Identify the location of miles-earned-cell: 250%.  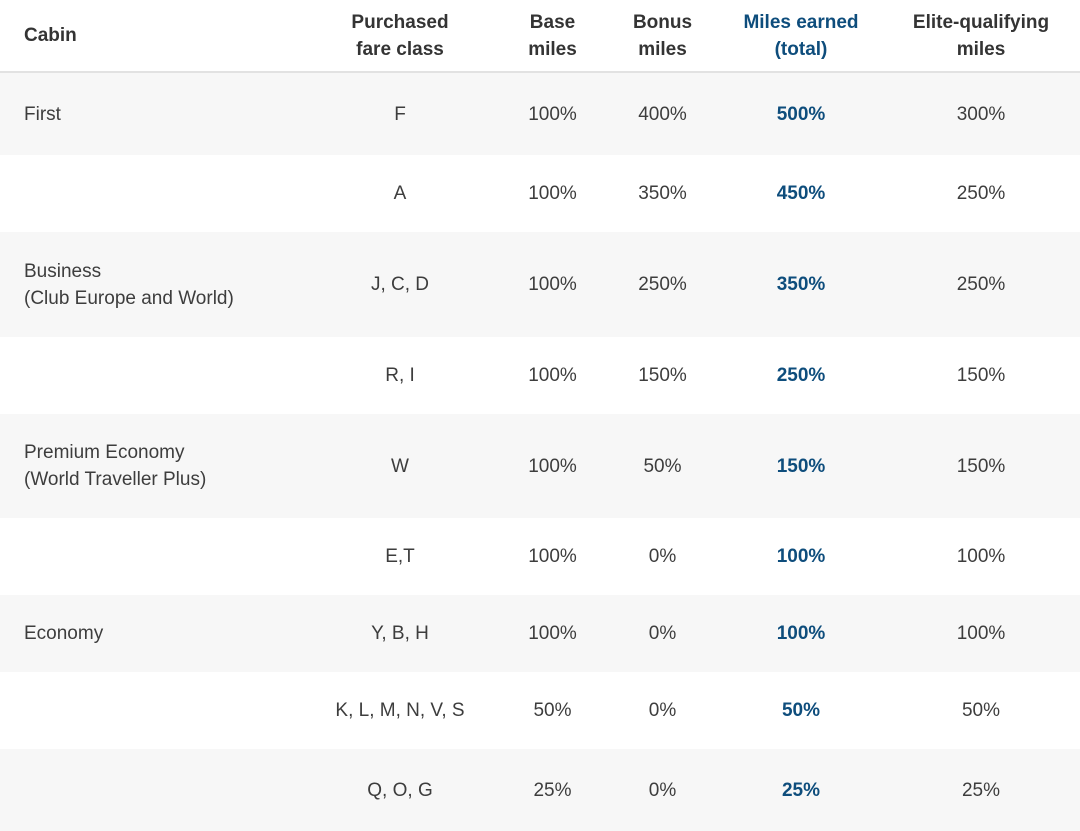
(801, 375).